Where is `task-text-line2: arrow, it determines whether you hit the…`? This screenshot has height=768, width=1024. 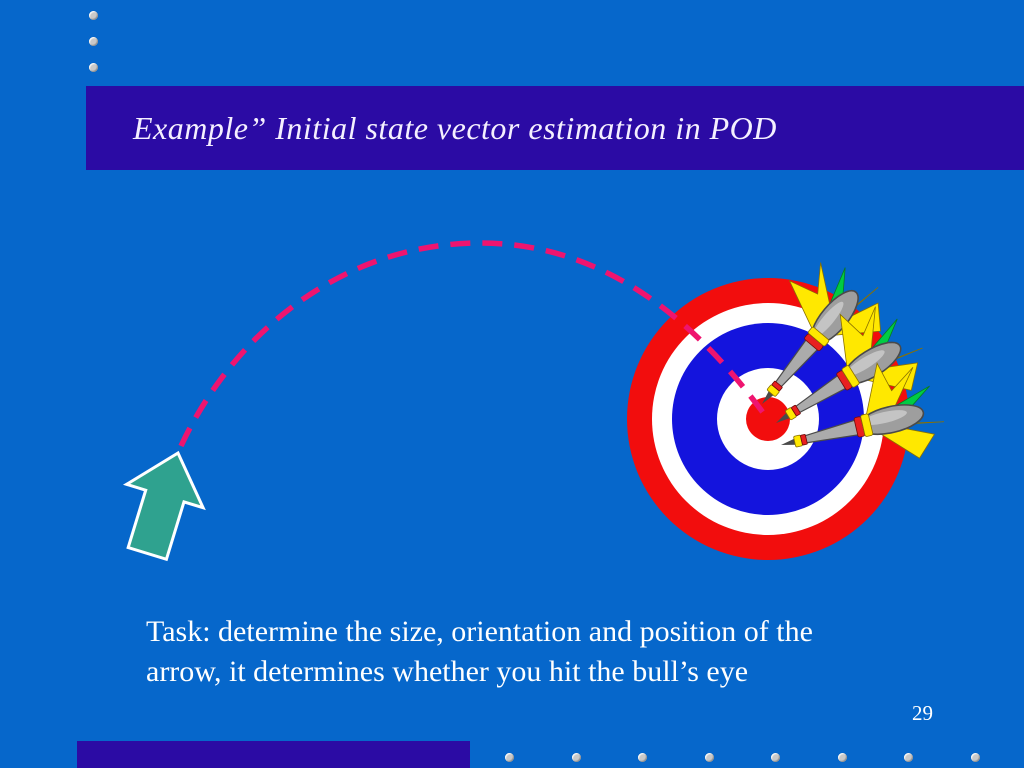 task-text-line2: arrow, it determines whether you hit the… is located at coordinates (447, 671).